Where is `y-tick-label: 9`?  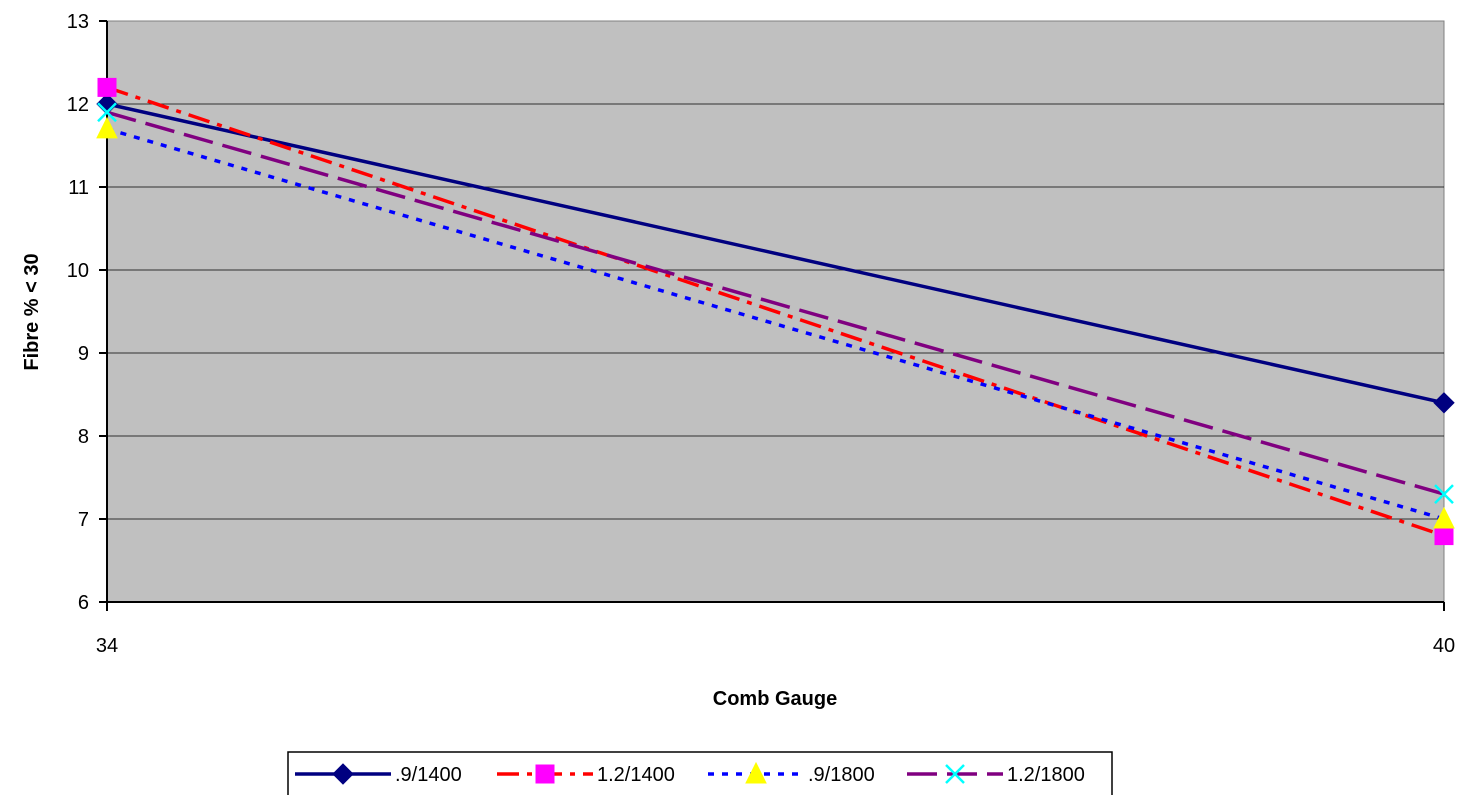 y-tick-label: 9 is located at coordinates (83, 354).